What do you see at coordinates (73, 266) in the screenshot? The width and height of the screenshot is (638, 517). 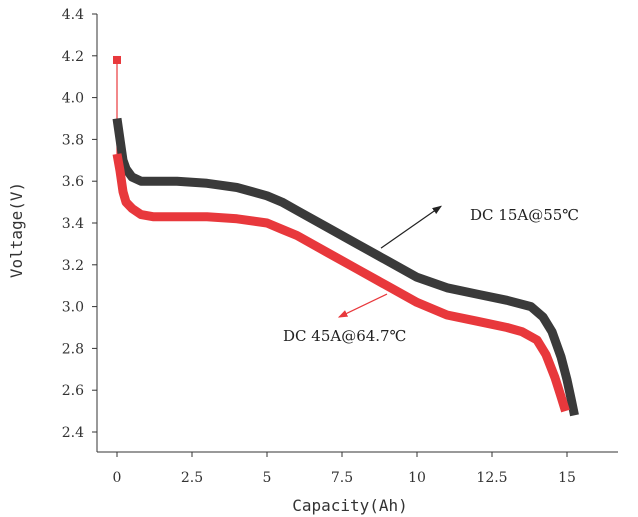 I see `y-tick-label: 3.2` at bounding box center [73, 266].